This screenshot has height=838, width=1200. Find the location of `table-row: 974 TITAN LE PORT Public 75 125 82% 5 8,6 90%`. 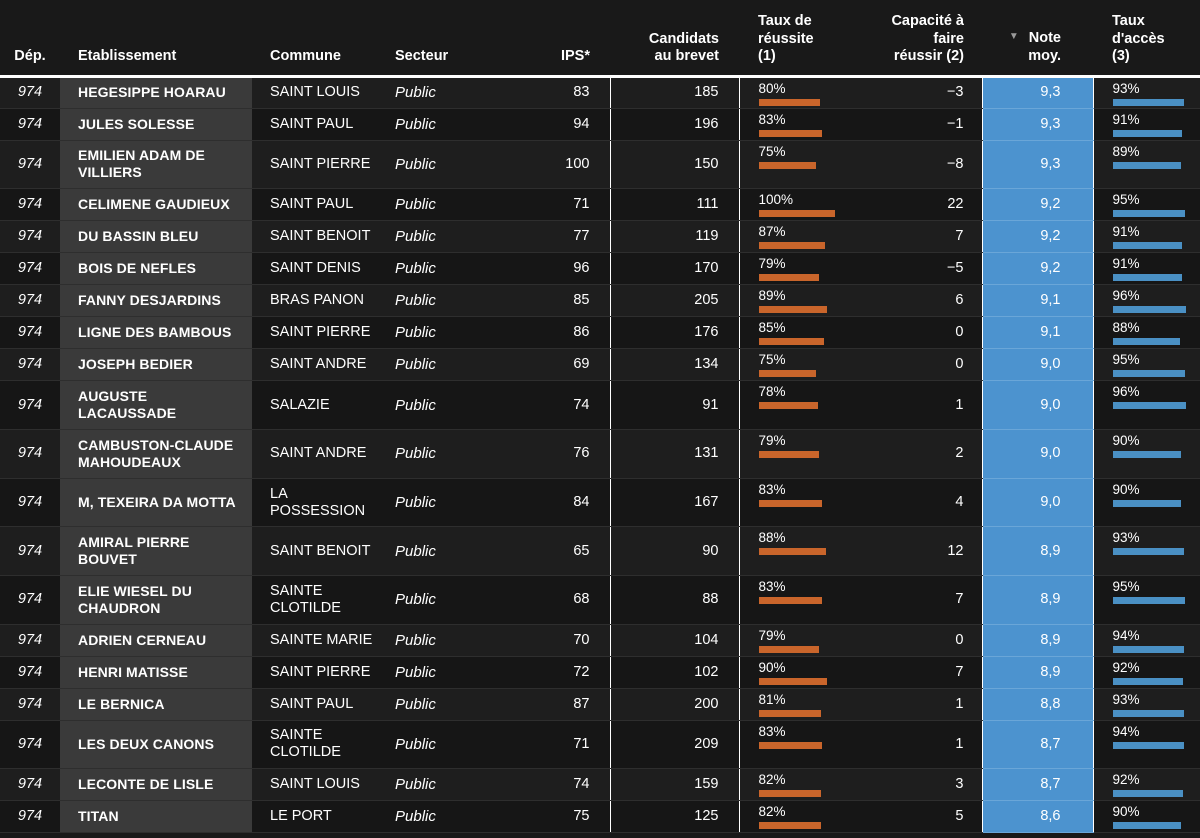

table-row: 974 TITAN LE PORT Public 75 125 82% 5 8,6 90% is located at coordinates (600, 817).